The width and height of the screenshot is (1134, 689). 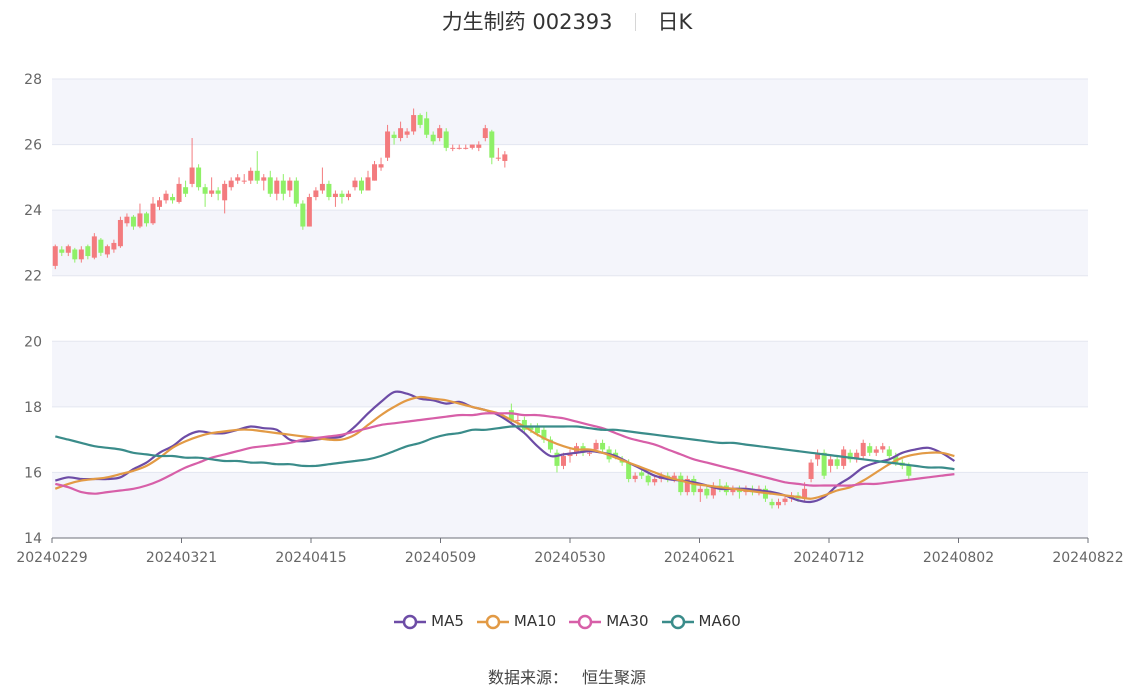 What do you see at coordinates (527, 22) in the screenshot?
I see `chart-title-name: 力生制药 002393` at bounding box center [527, 22].